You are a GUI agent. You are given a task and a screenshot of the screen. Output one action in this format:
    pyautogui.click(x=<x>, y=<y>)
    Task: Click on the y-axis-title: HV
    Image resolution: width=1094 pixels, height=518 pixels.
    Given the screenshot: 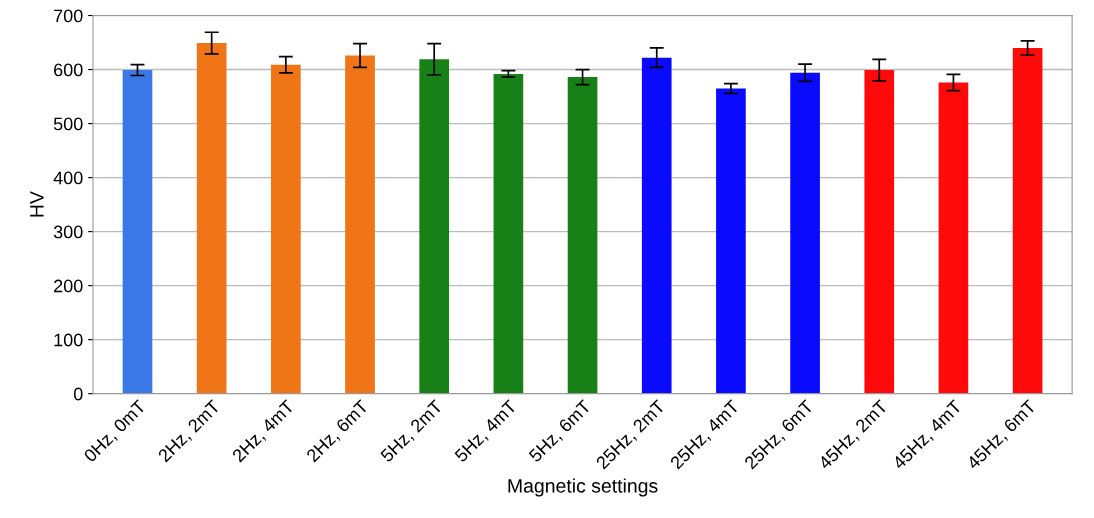 What is the action you would take?
    pyautogui.click(x=37, y=204)
    